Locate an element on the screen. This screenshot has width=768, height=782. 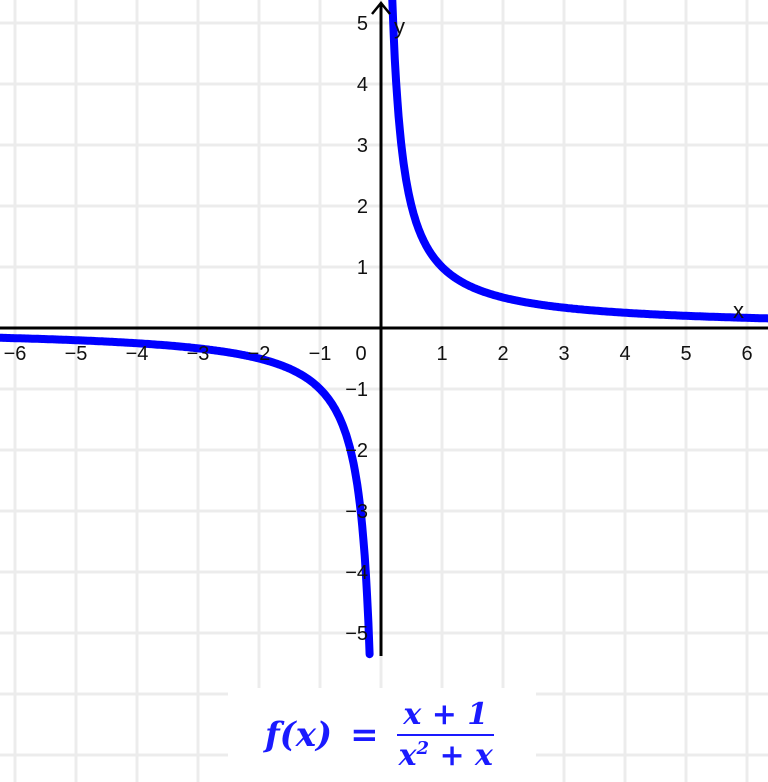
formula-lhs: f(x) is located at coordinates (299, 735).